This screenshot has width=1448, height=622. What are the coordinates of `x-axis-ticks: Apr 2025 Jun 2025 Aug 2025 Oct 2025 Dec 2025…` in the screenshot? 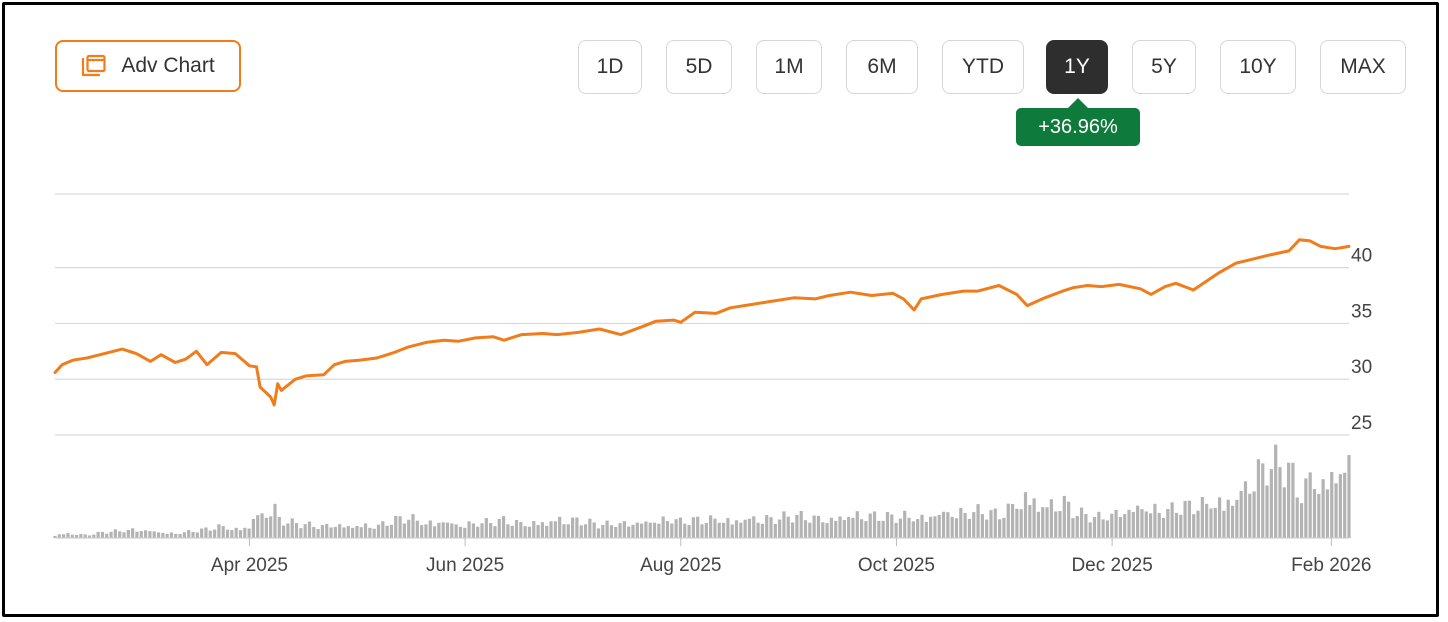 It's located at (713, 556).